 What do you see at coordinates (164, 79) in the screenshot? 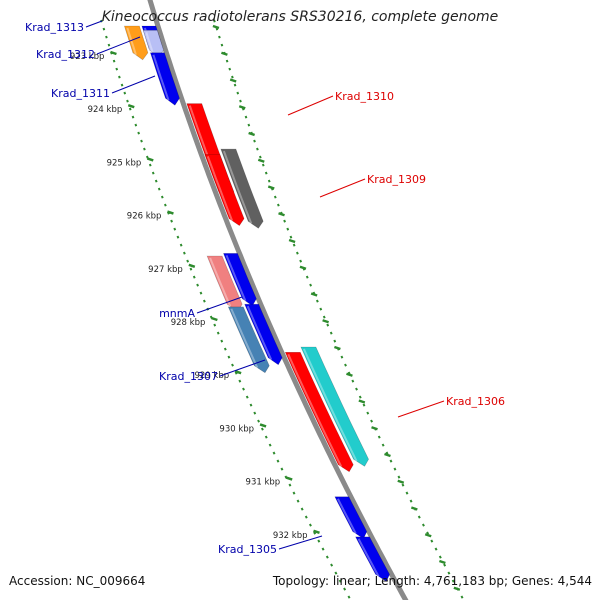
I see `gene-arrow-g-krad1311` at bounding box center [164, 79].